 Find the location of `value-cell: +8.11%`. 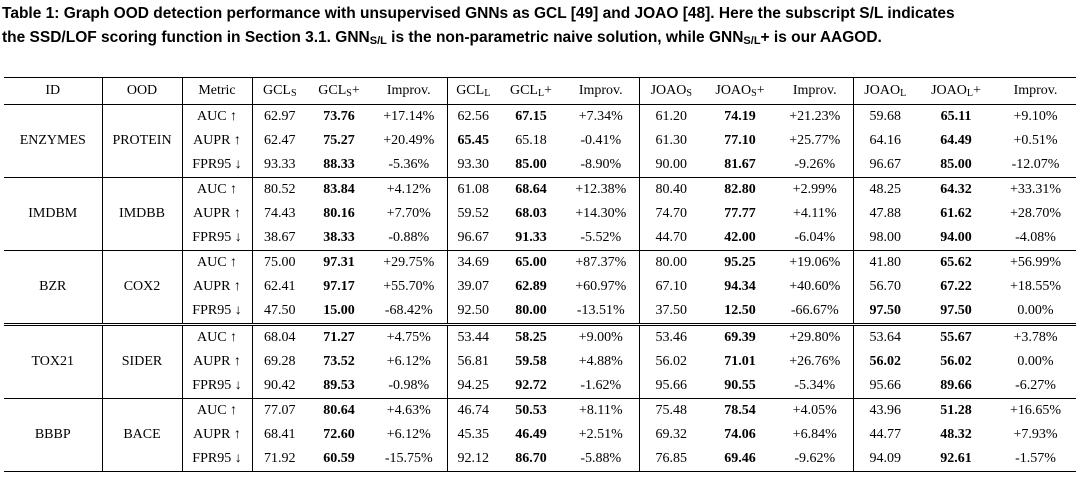

value-cell: +8.11% is located at coordinates (601, 410).